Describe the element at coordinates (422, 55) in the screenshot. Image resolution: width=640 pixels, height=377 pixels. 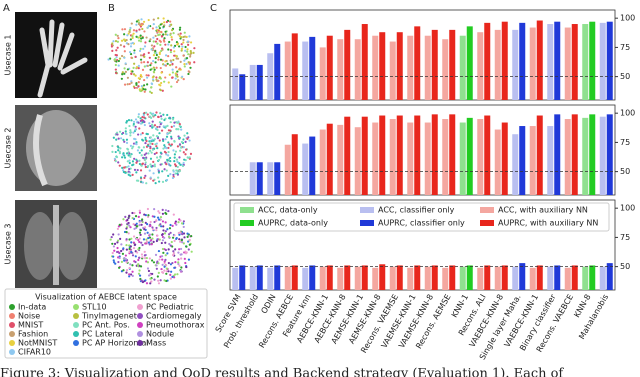
I see `plot-frame` at that location.